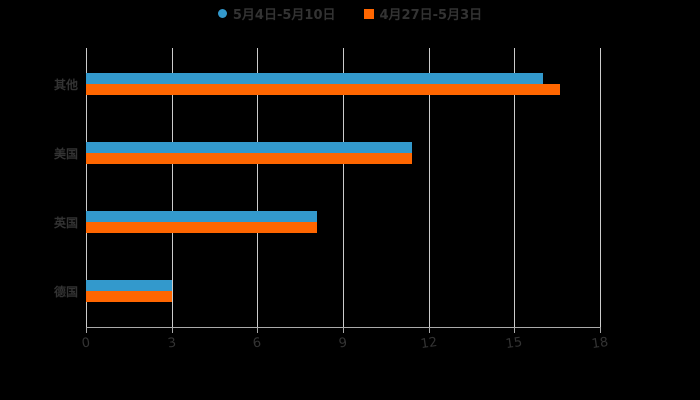  Describe the element at coordinates (284, 15) in the screenshot. I see `legend-label: 5月4日-5月10日` at that location.